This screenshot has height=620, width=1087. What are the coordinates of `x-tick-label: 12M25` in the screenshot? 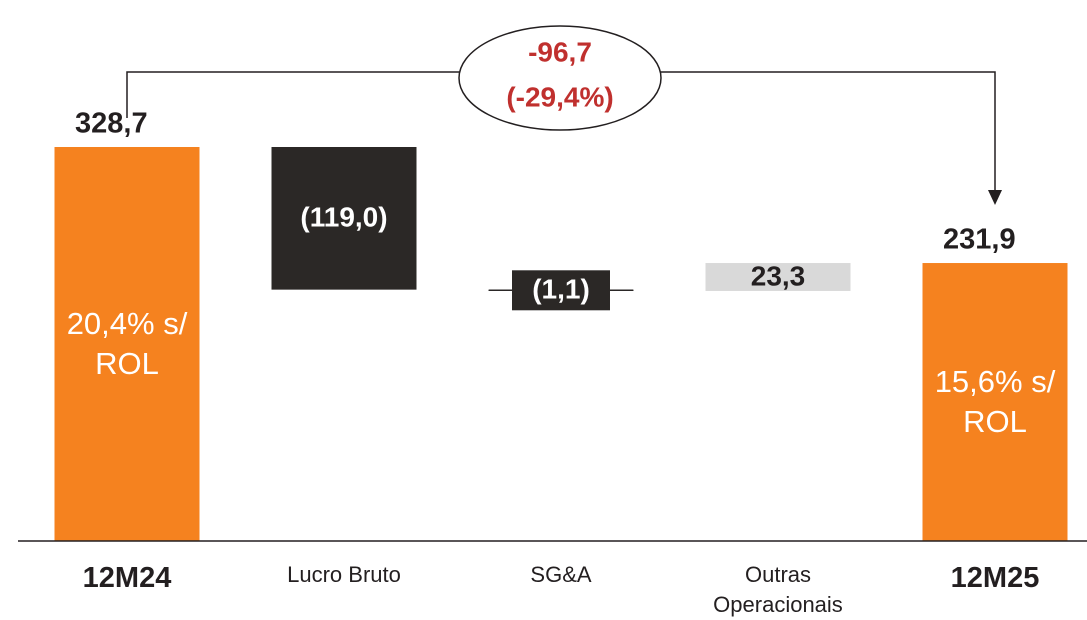 It's located at (995, 578).